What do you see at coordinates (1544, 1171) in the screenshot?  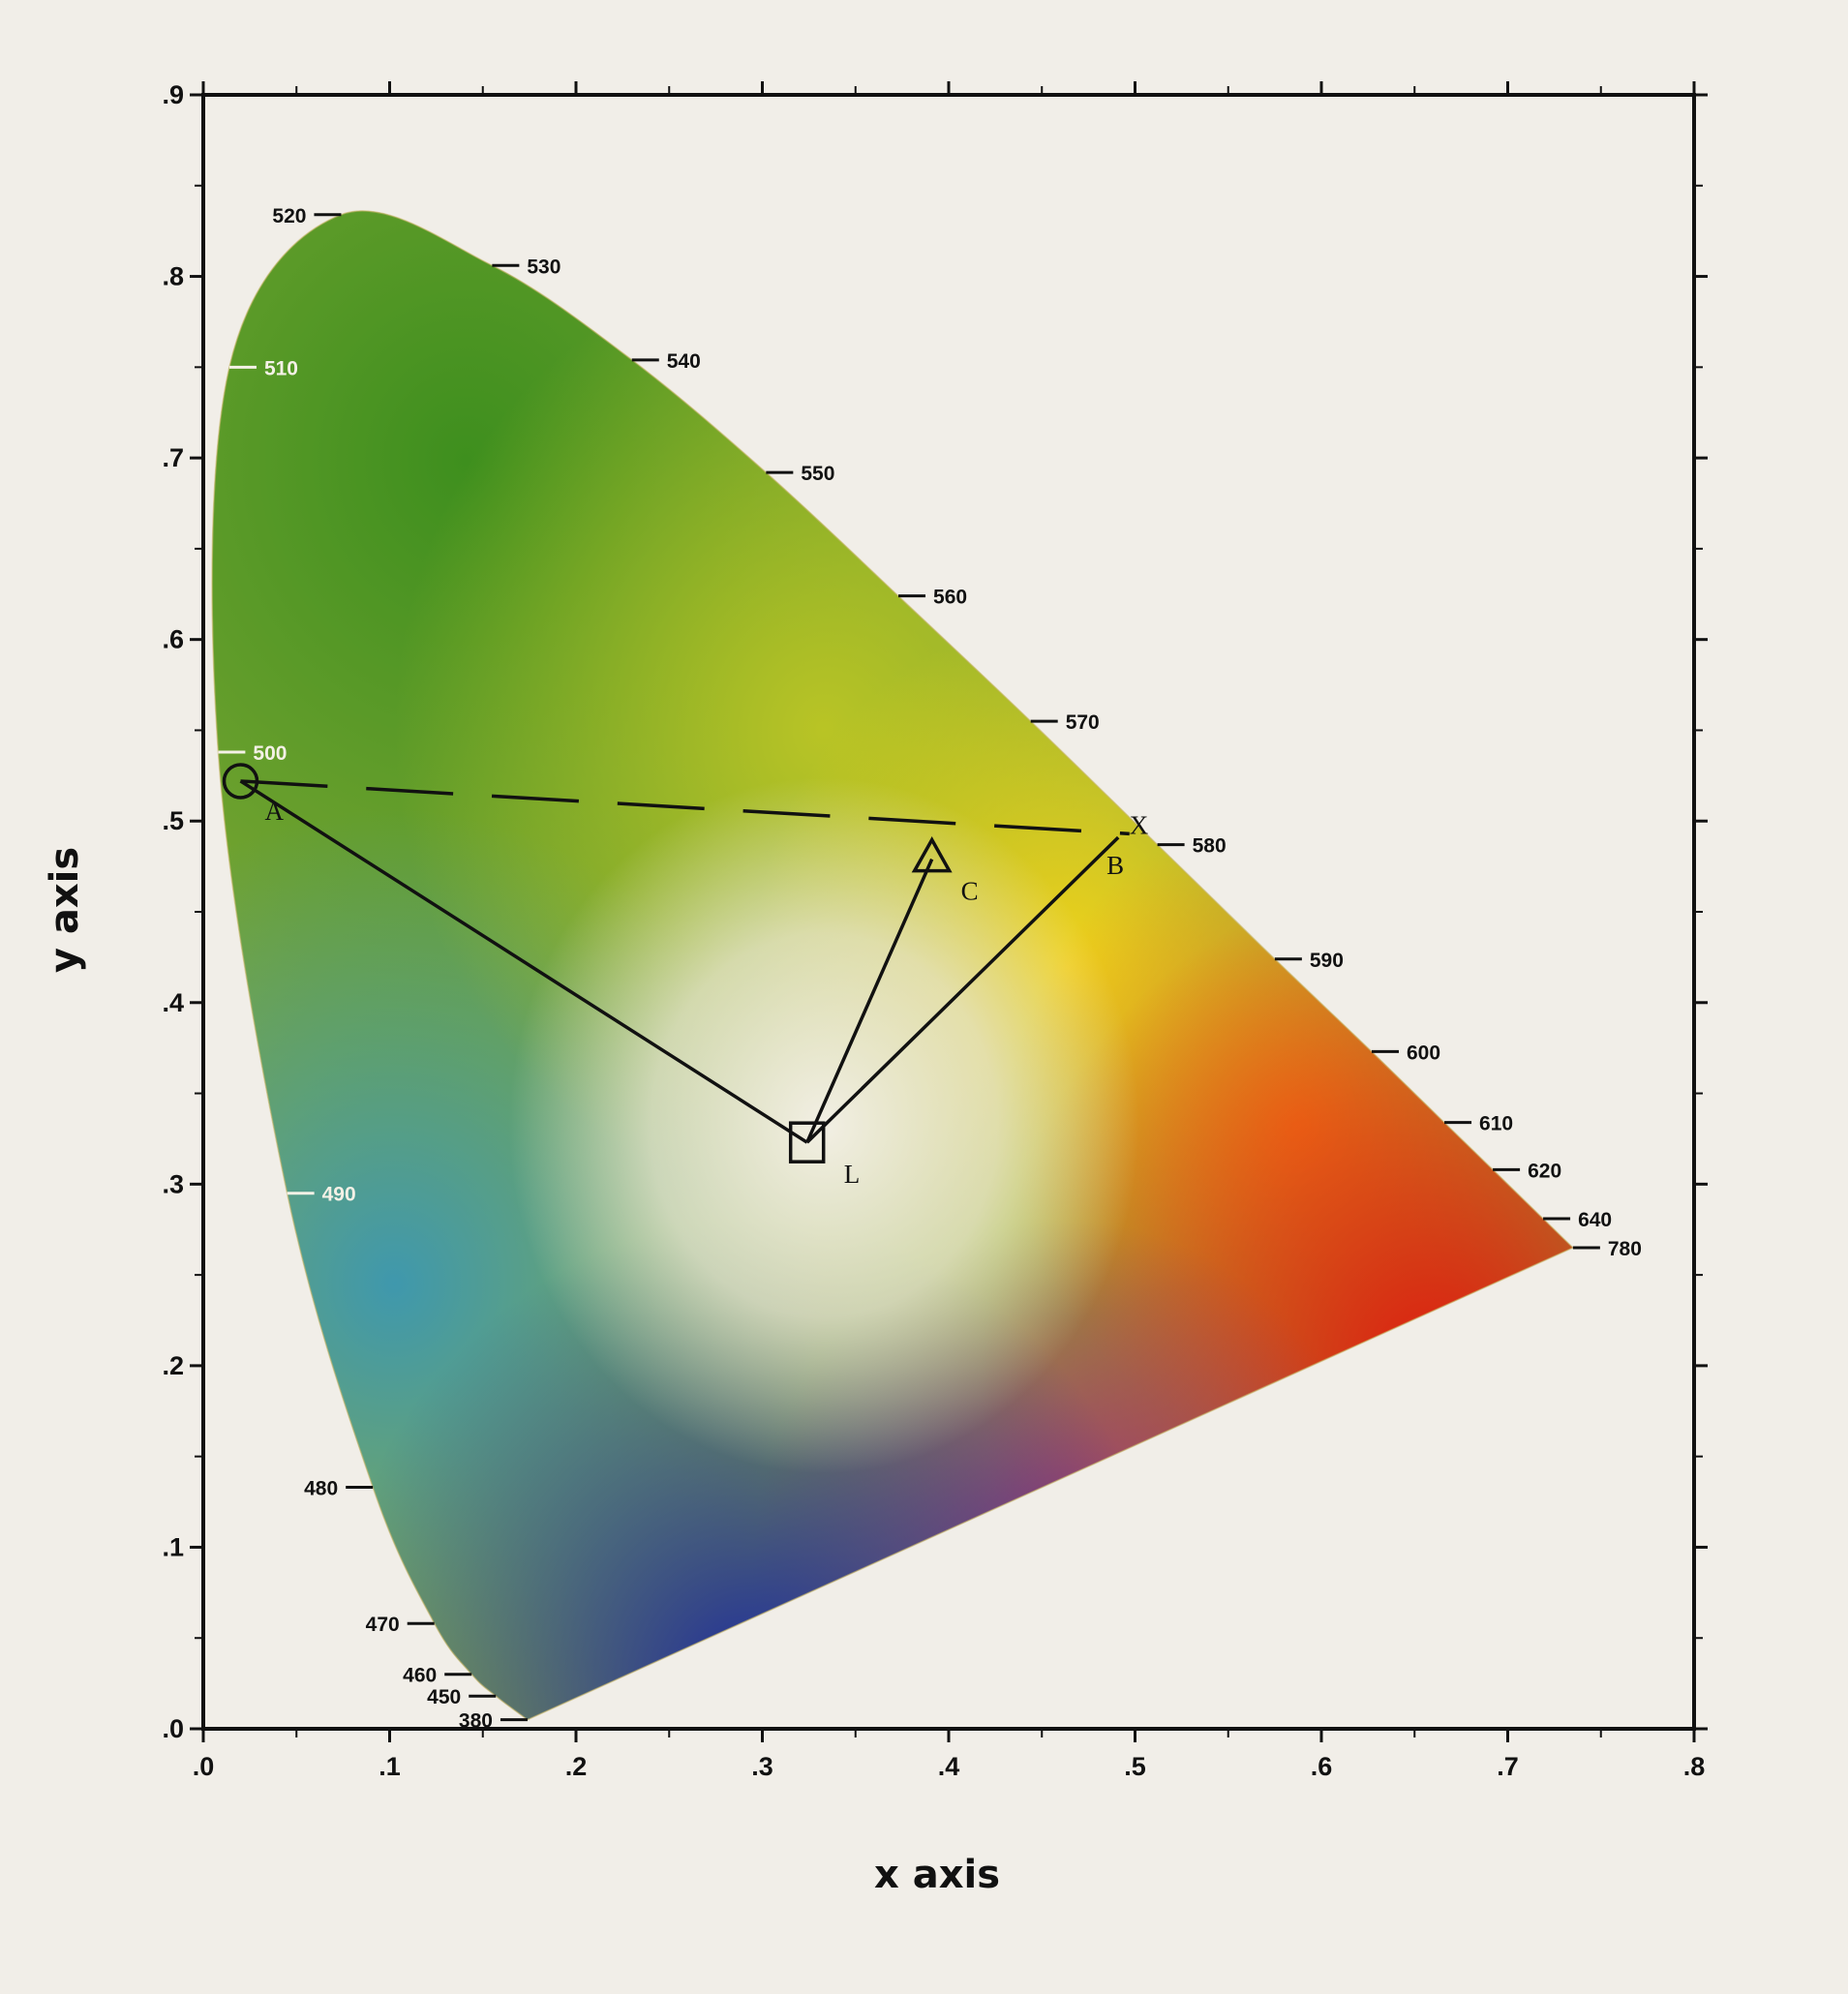 I see `wavelength-label: 620` at bounding box center [1544, 1171].